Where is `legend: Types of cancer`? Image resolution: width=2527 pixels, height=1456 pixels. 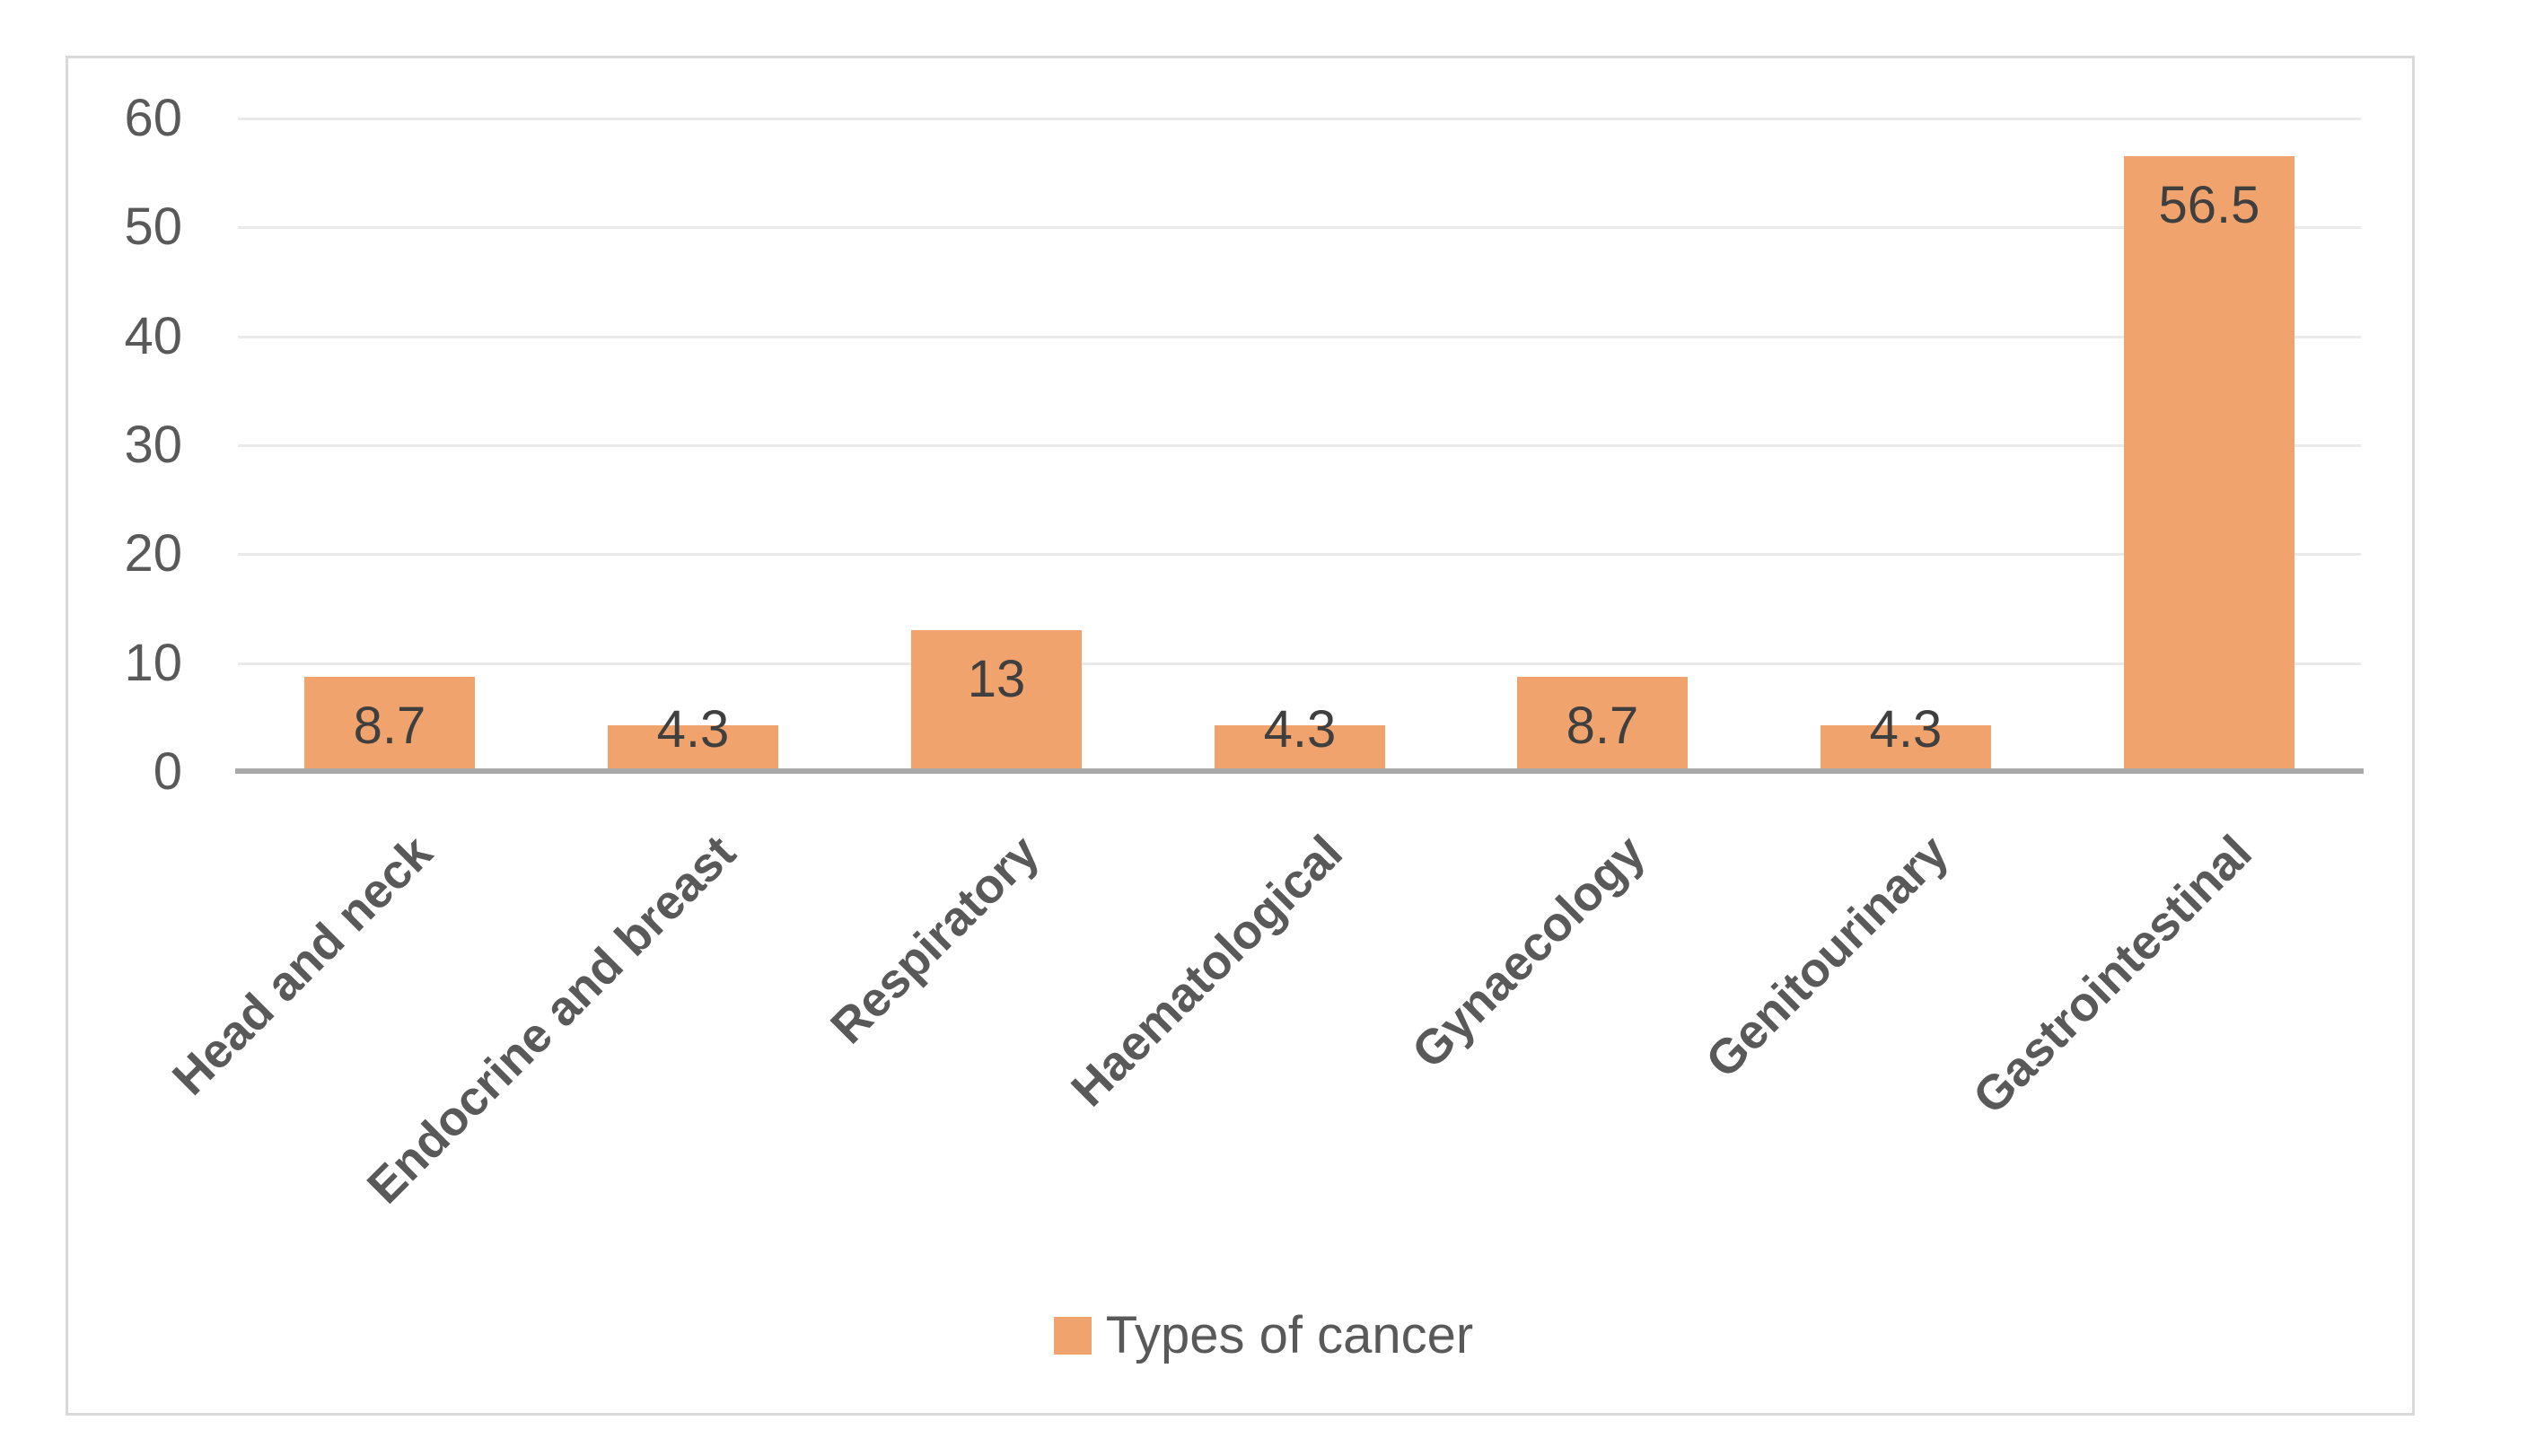 legend: Types of cancer is located at coordinates (1263, 1336).